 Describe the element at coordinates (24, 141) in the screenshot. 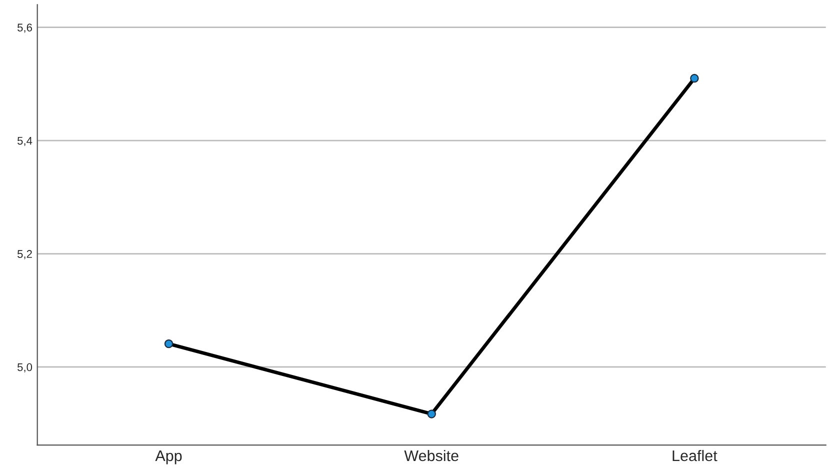

I see `y-tick-label: 5,4` at that location.